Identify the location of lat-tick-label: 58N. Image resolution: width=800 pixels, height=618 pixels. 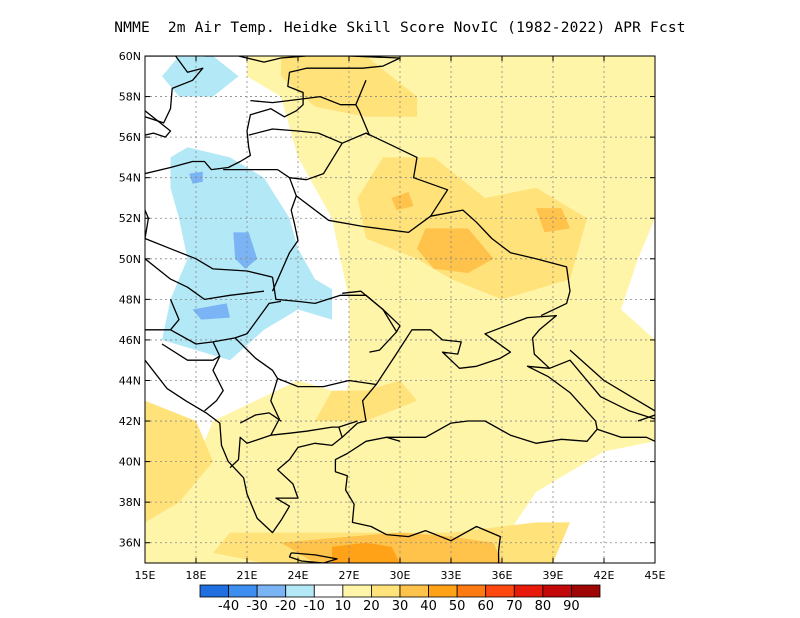
(130, 97).